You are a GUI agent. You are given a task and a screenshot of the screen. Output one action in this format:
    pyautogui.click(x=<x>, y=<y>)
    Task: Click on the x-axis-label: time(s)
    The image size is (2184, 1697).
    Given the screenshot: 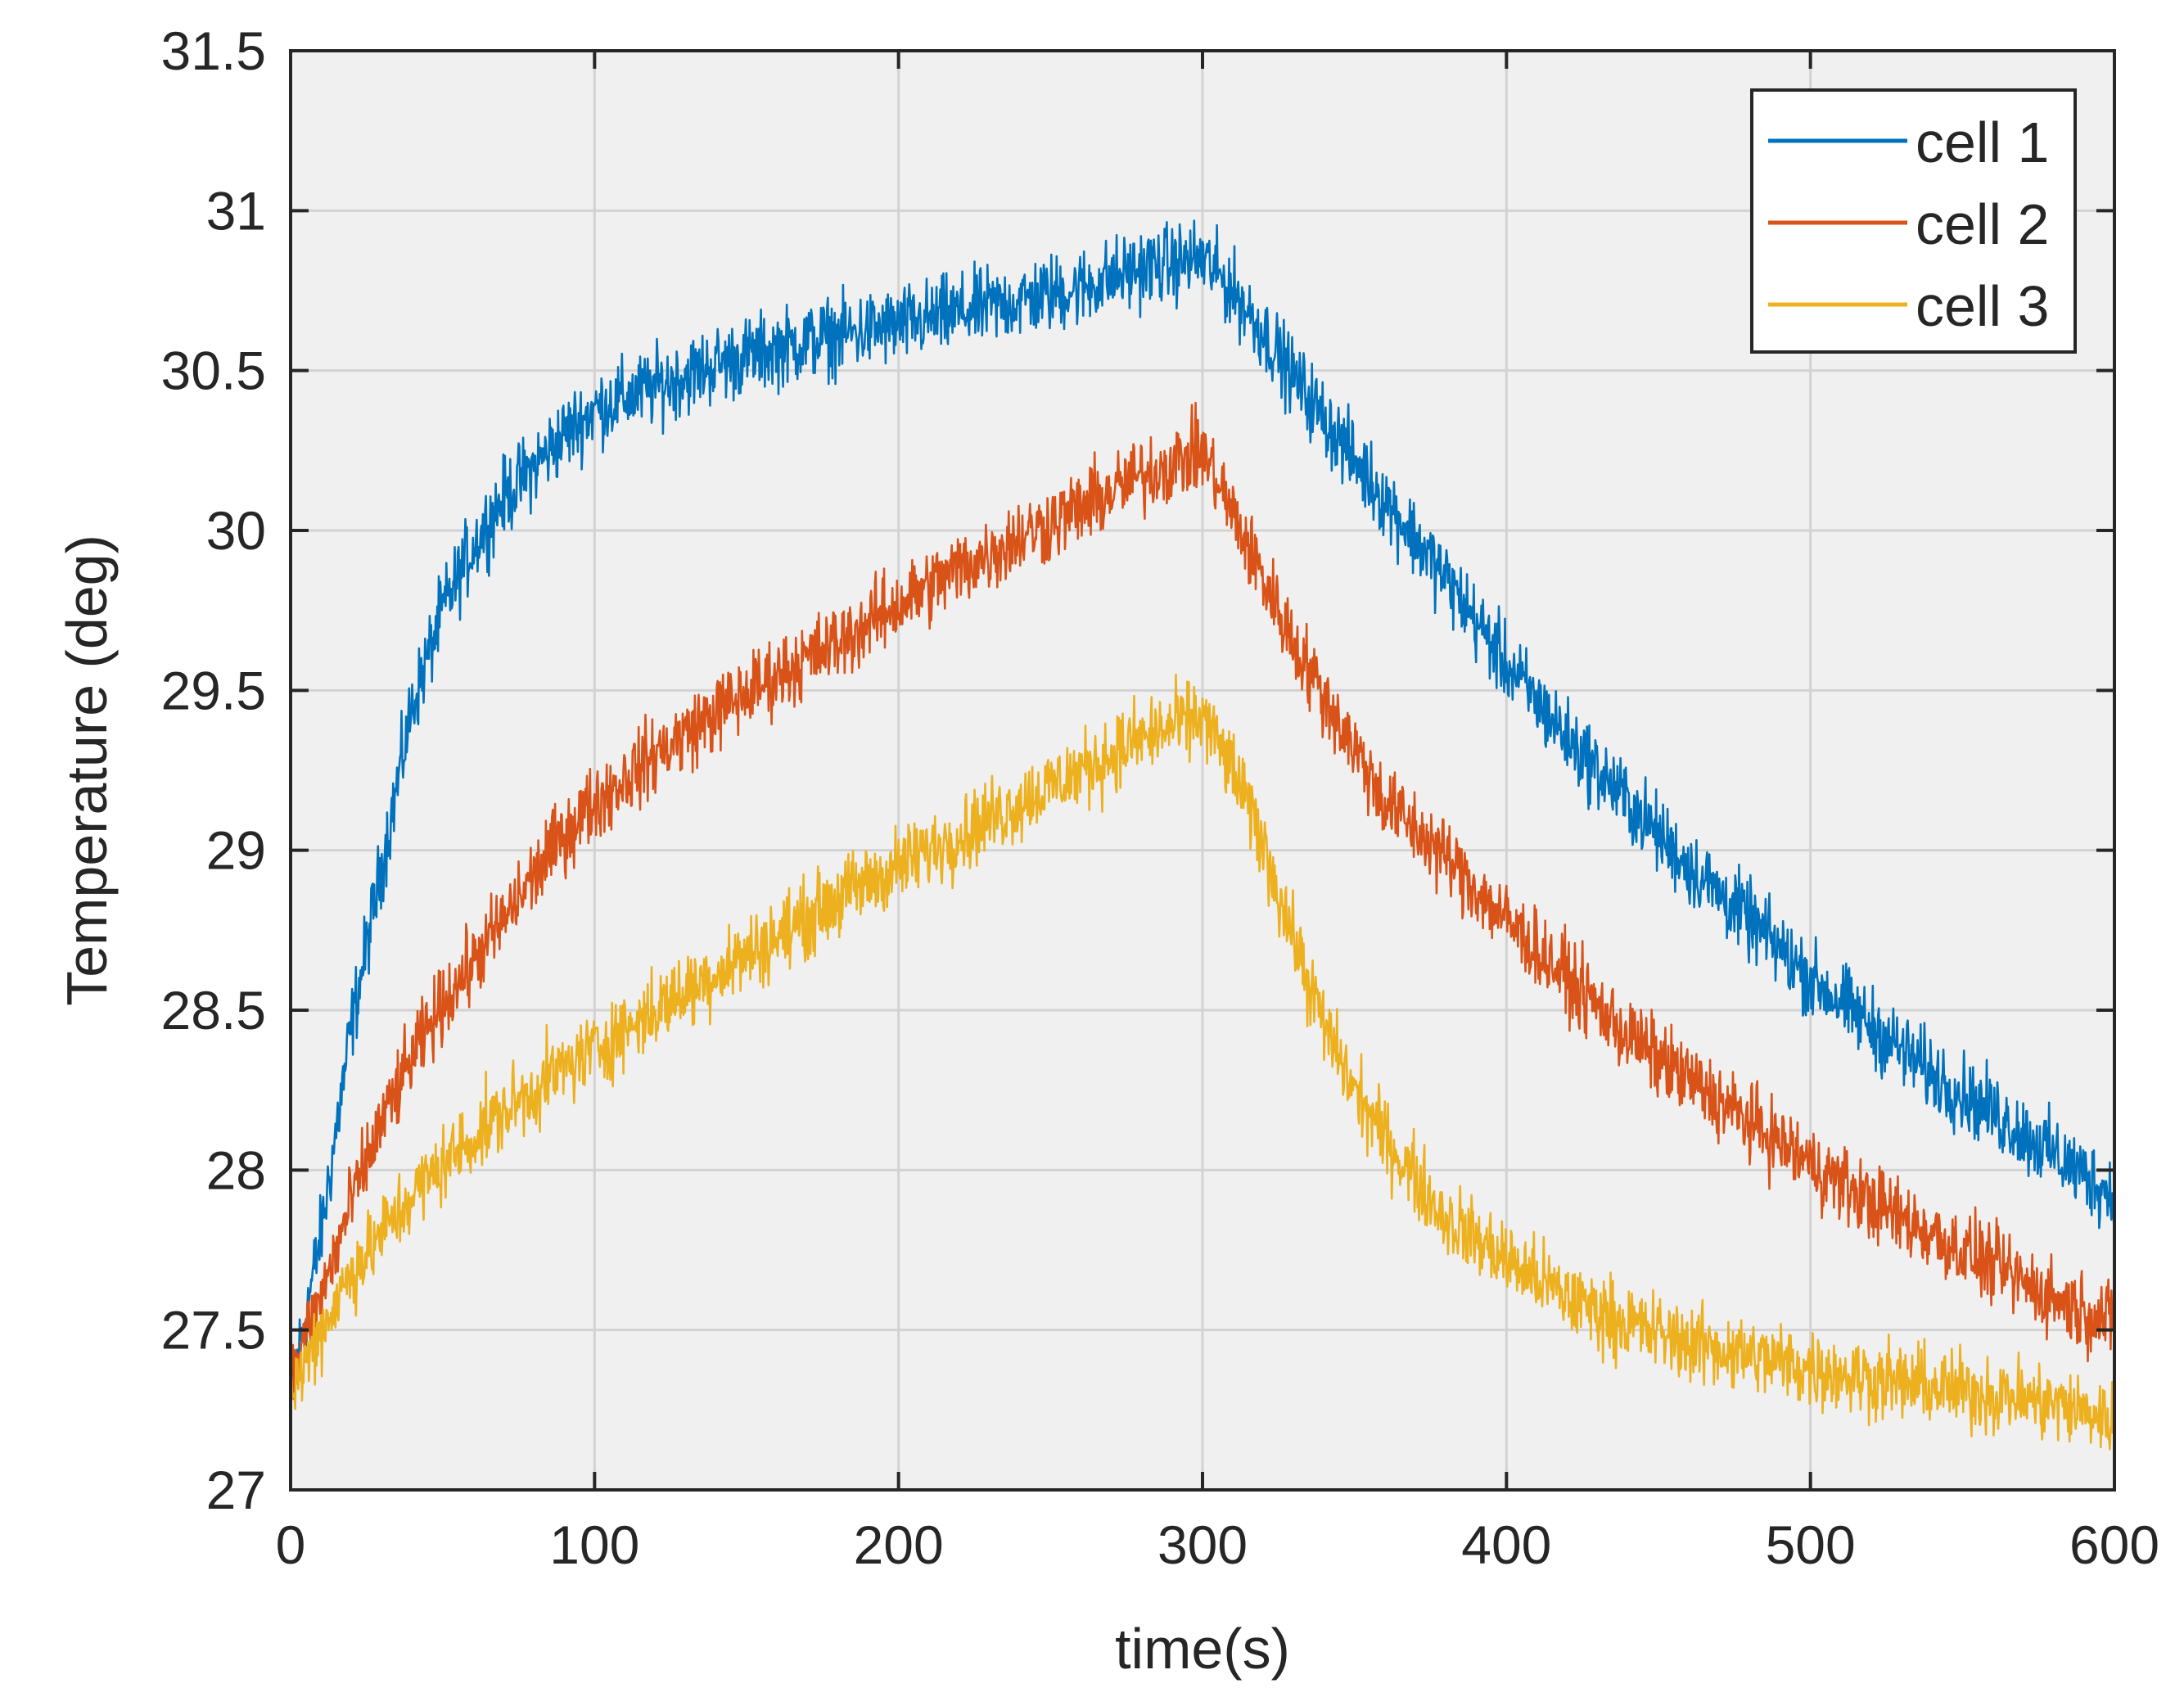 What is the action you would take?
    pyautogui.click(x=1202, y=1649)
    